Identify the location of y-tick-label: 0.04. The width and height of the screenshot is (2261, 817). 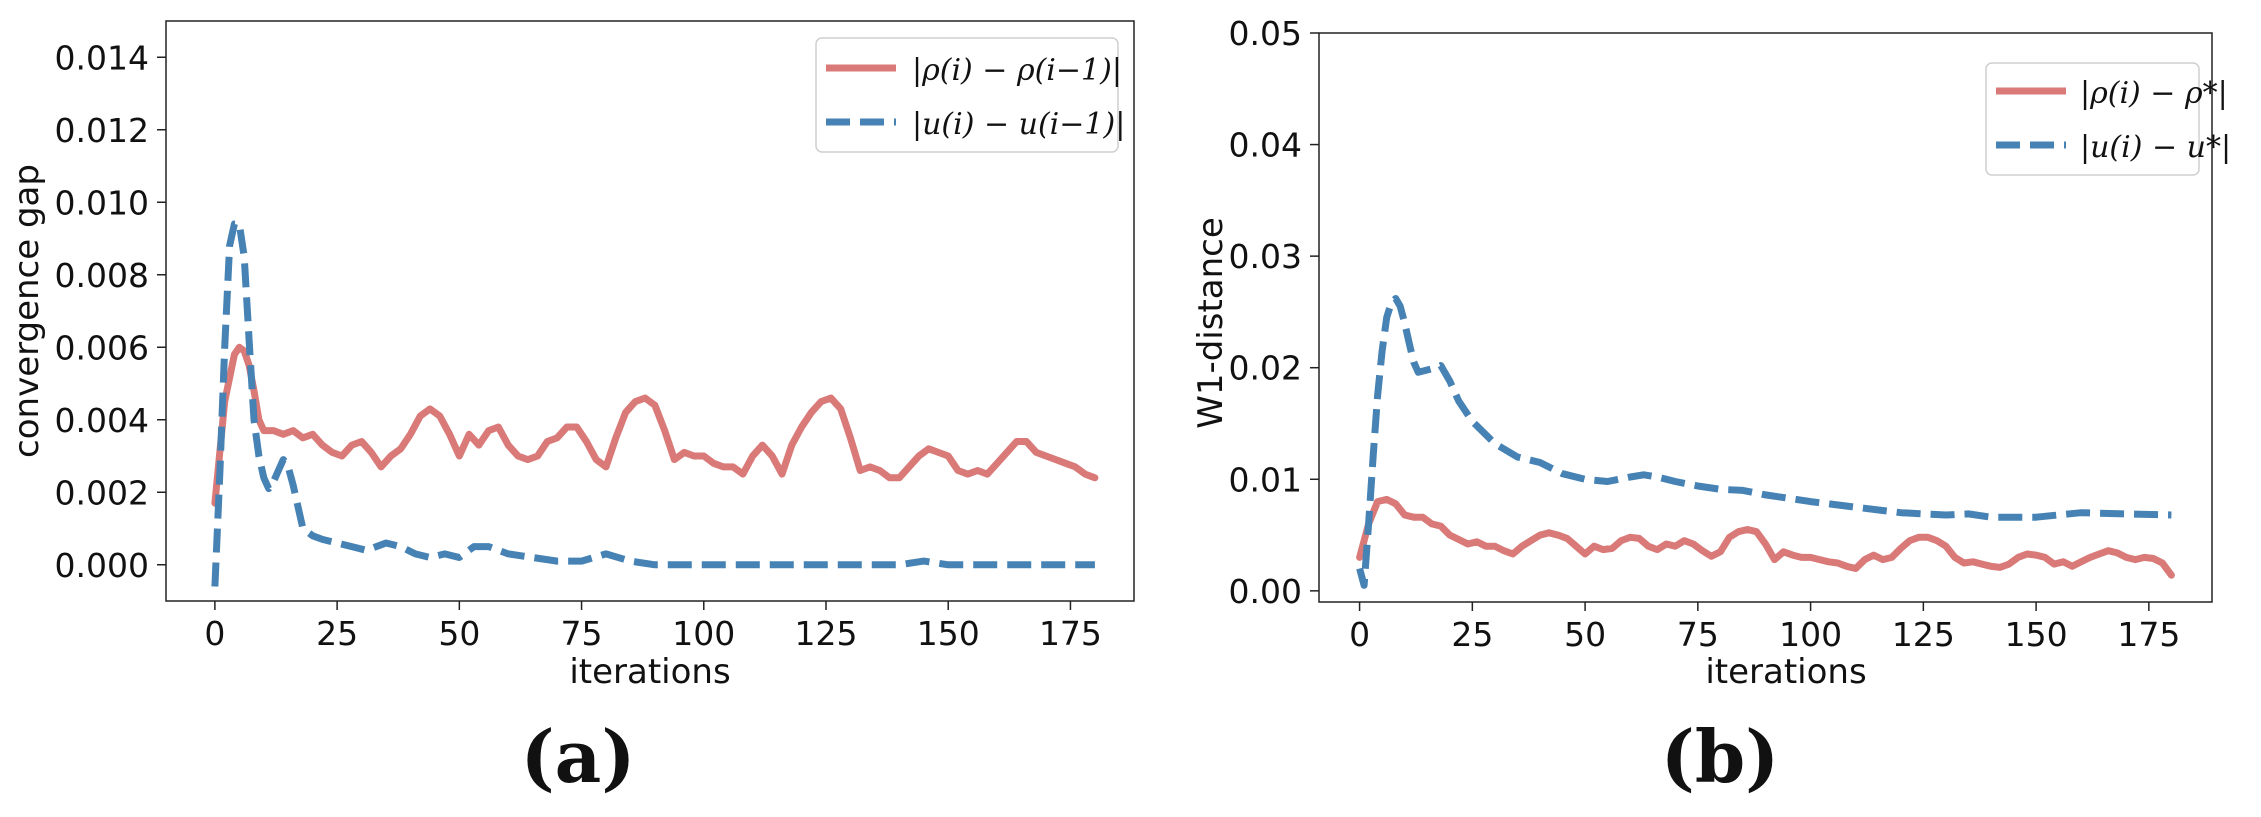
(1265, 145).